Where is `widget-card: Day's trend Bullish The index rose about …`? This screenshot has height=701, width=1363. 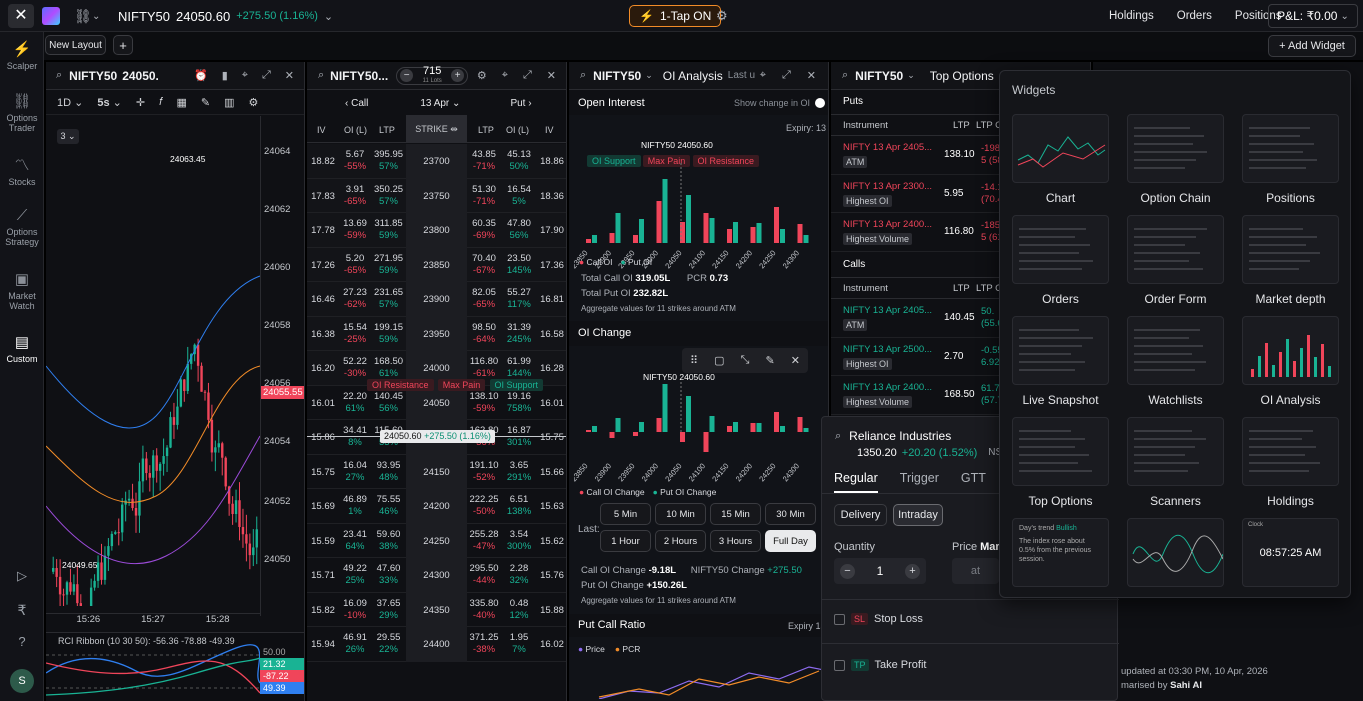
widget-card: Day's trend Bullish The index rose about … is located at coordinates (1060, 552).